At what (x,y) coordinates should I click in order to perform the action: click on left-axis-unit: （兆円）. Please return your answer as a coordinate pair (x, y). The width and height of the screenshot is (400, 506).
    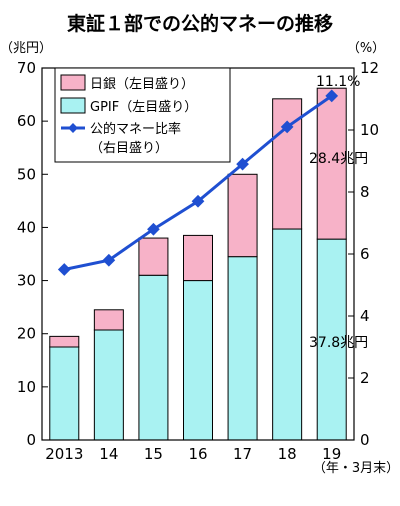
    Looking at the image, I should click on (26, 48).